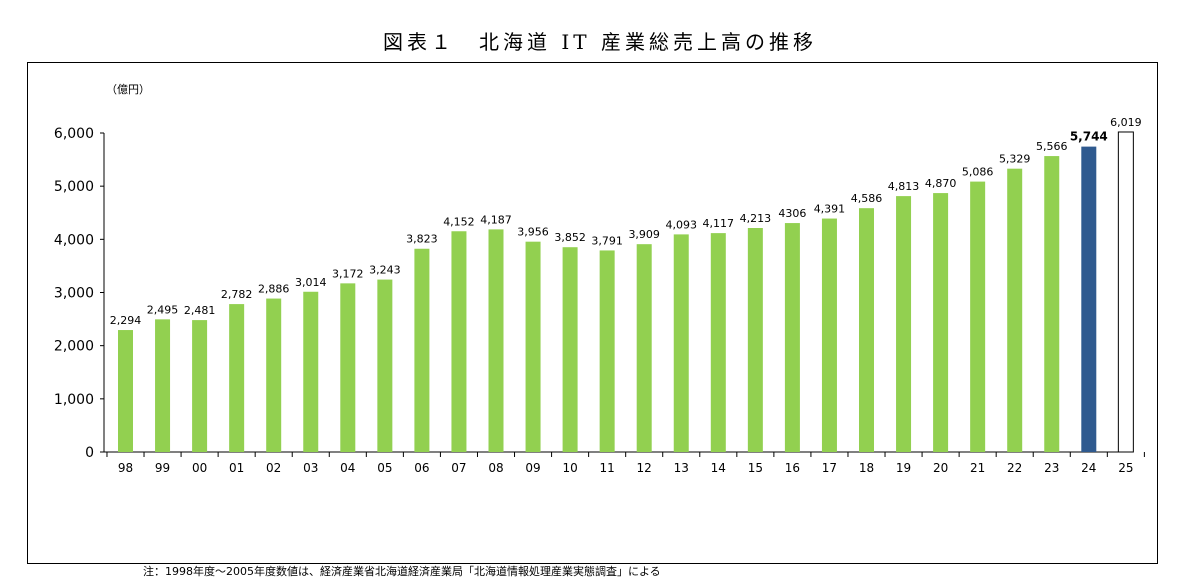 This screenshot has height=586, width=1200. Describe the element at coordinates (866, 468) in the screenshot. I see `x-tick-label: 18` at that location.